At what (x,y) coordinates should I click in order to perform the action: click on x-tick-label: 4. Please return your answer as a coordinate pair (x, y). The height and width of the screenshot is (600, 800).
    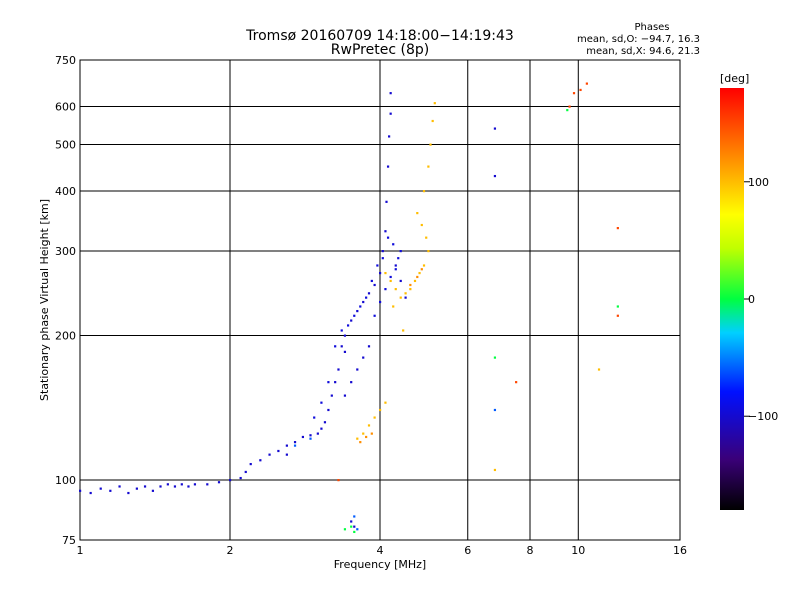
    Looking at the image, I should click on (380, 550).